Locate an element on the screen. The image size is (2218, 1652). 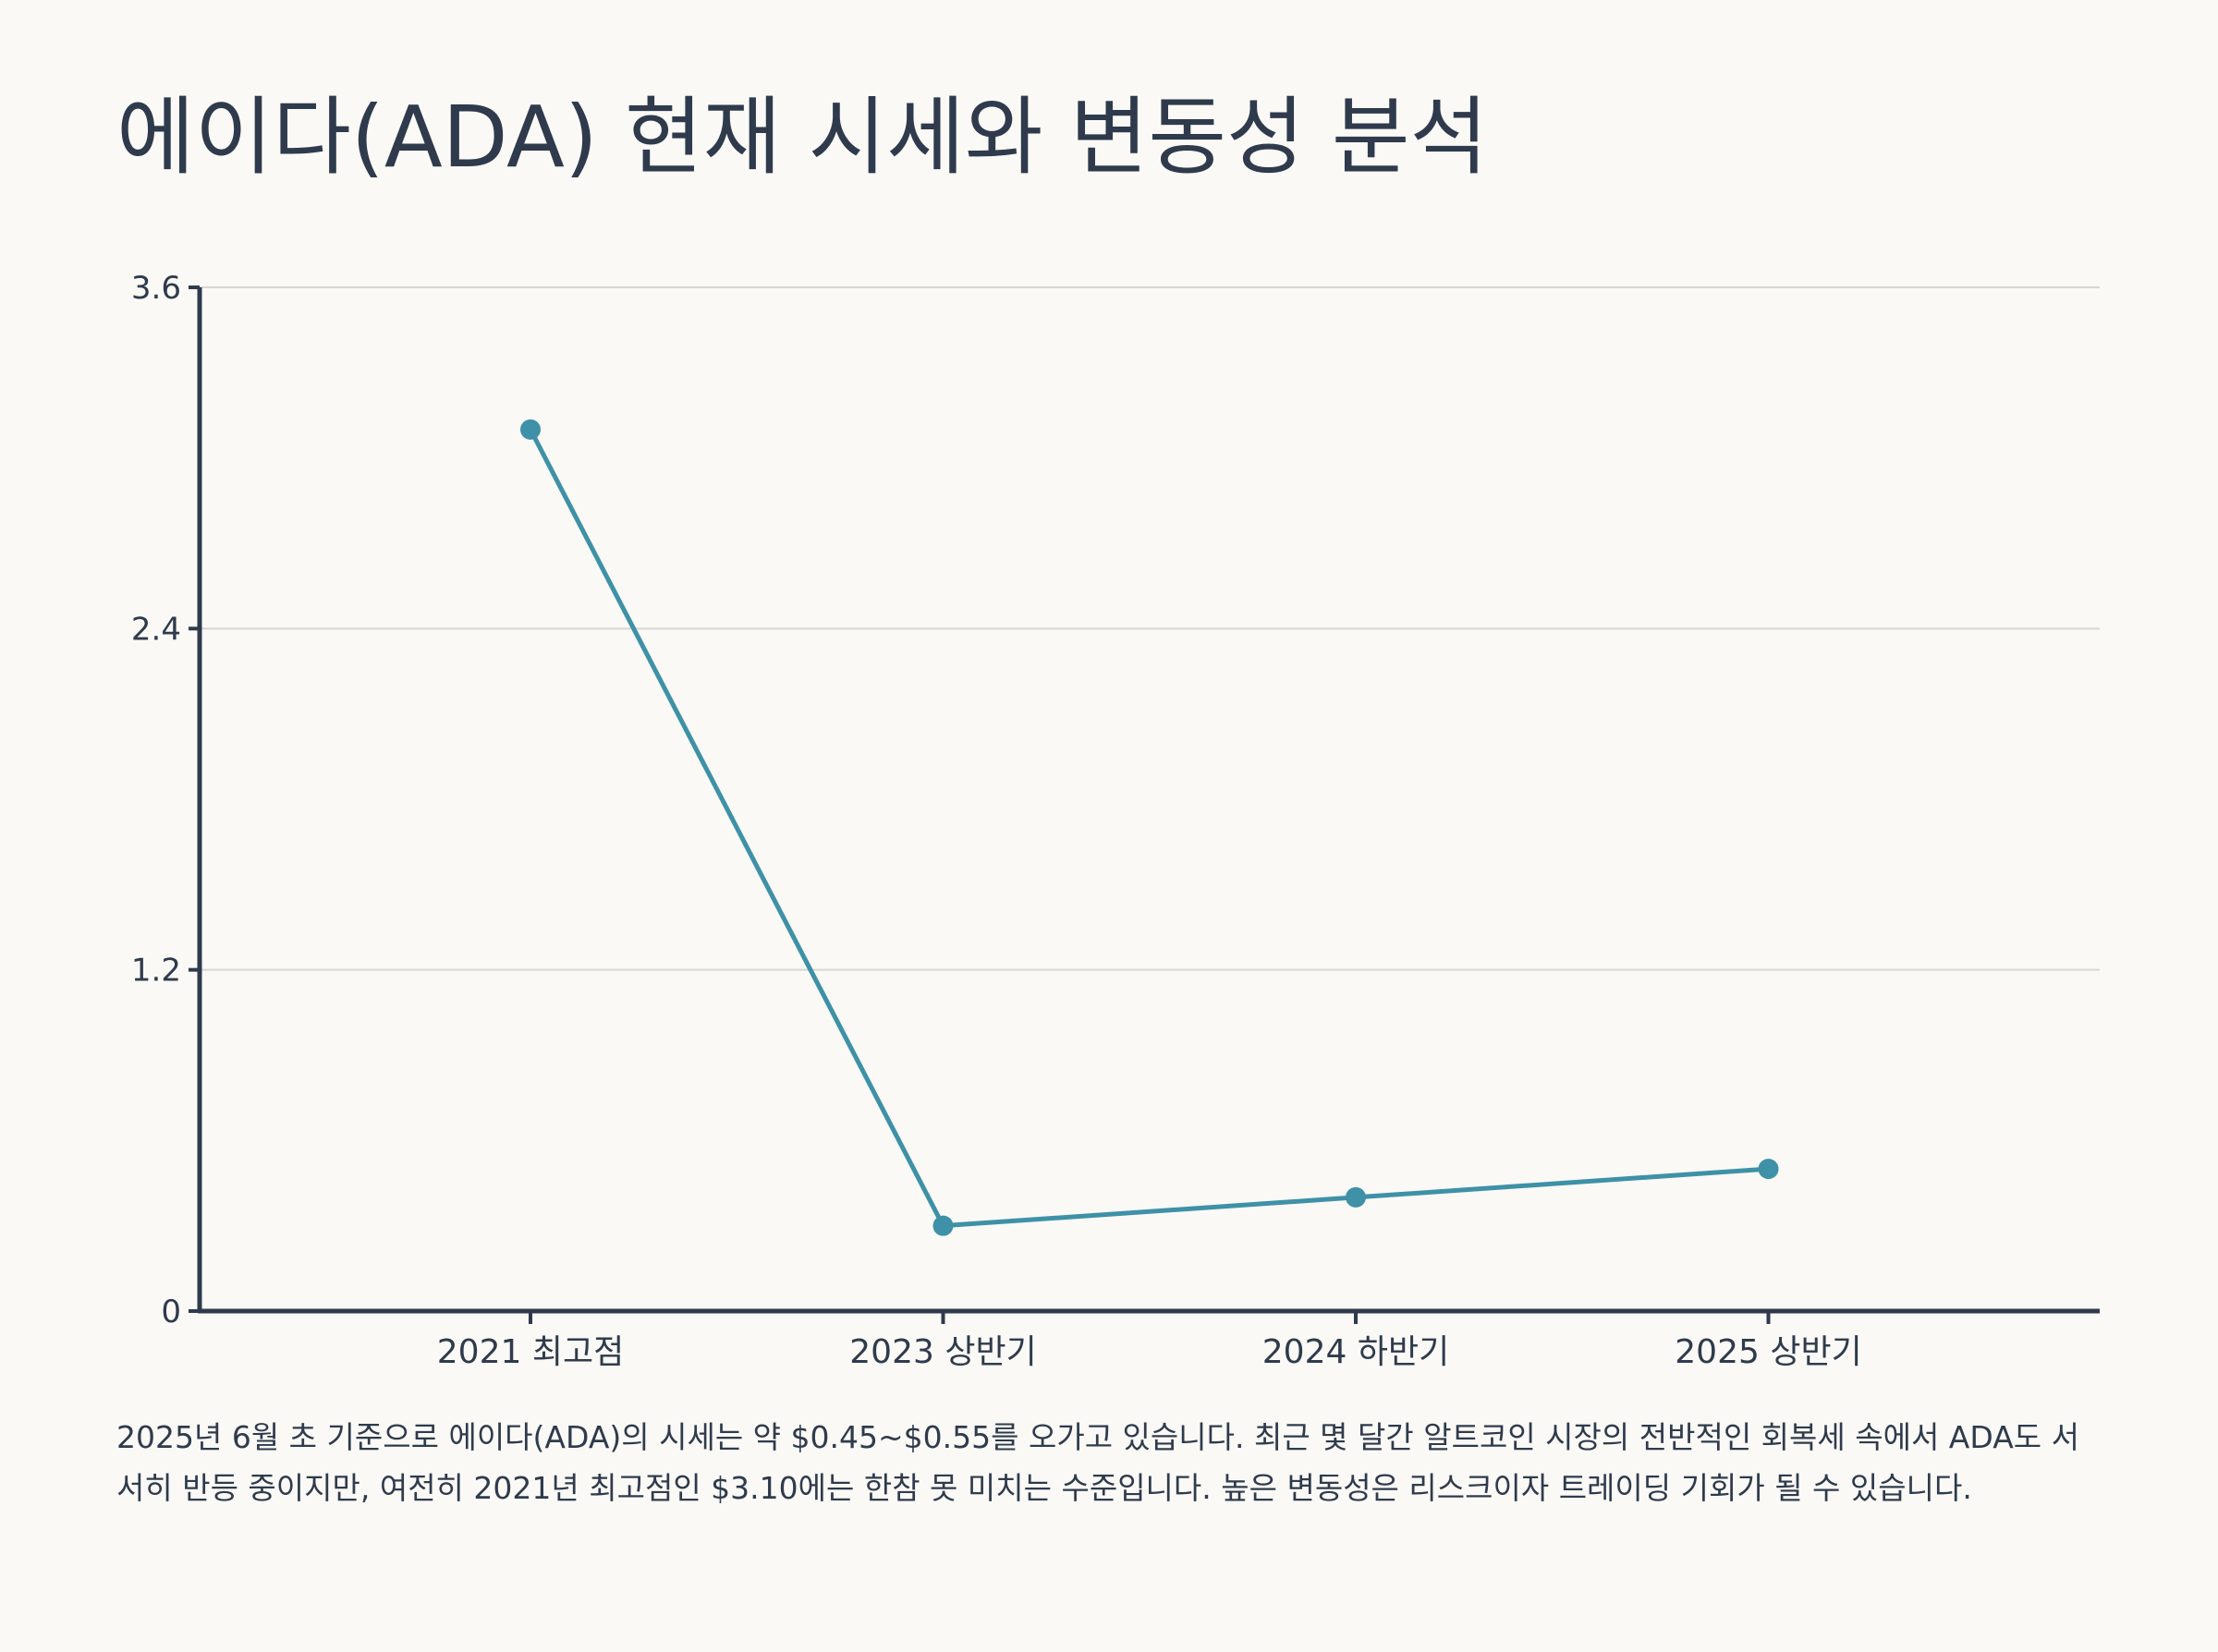
y-tick-label-3: 3.6 is located at coordinates (156, 288).